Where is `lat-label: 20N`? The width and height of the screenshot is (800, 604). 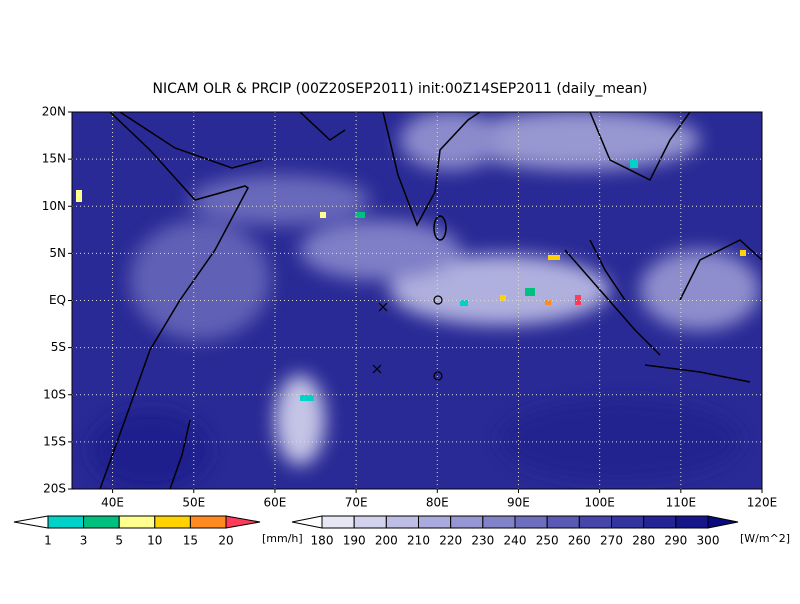 lat-label: 20N is located at coordinates (54, 112).